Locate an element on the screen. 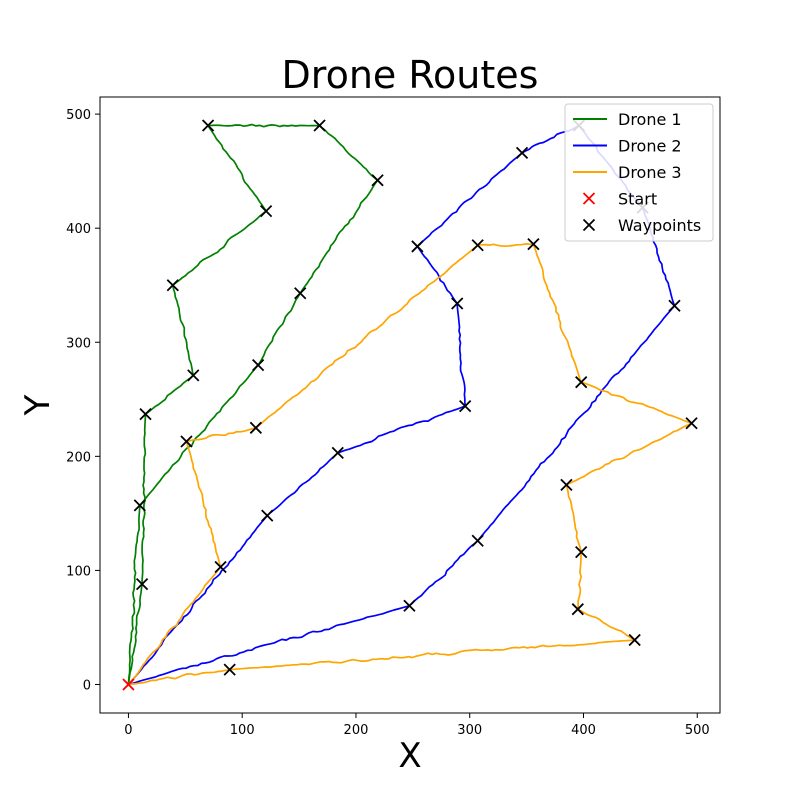 This screenshot has height=800, width=800. waypoint-marker-33-stroke-b is located at coordinates (634, 640).